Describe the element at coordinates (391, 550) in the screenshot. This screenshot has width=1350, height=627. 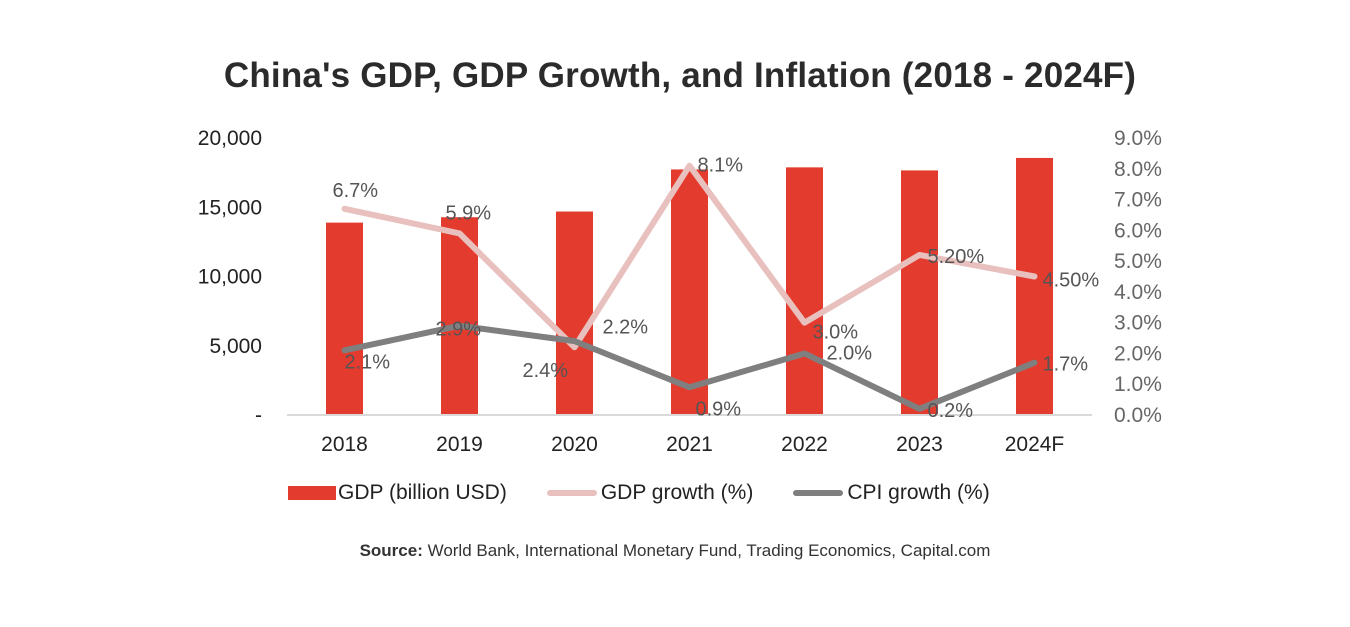
I see `source-label: Source:` at that location.